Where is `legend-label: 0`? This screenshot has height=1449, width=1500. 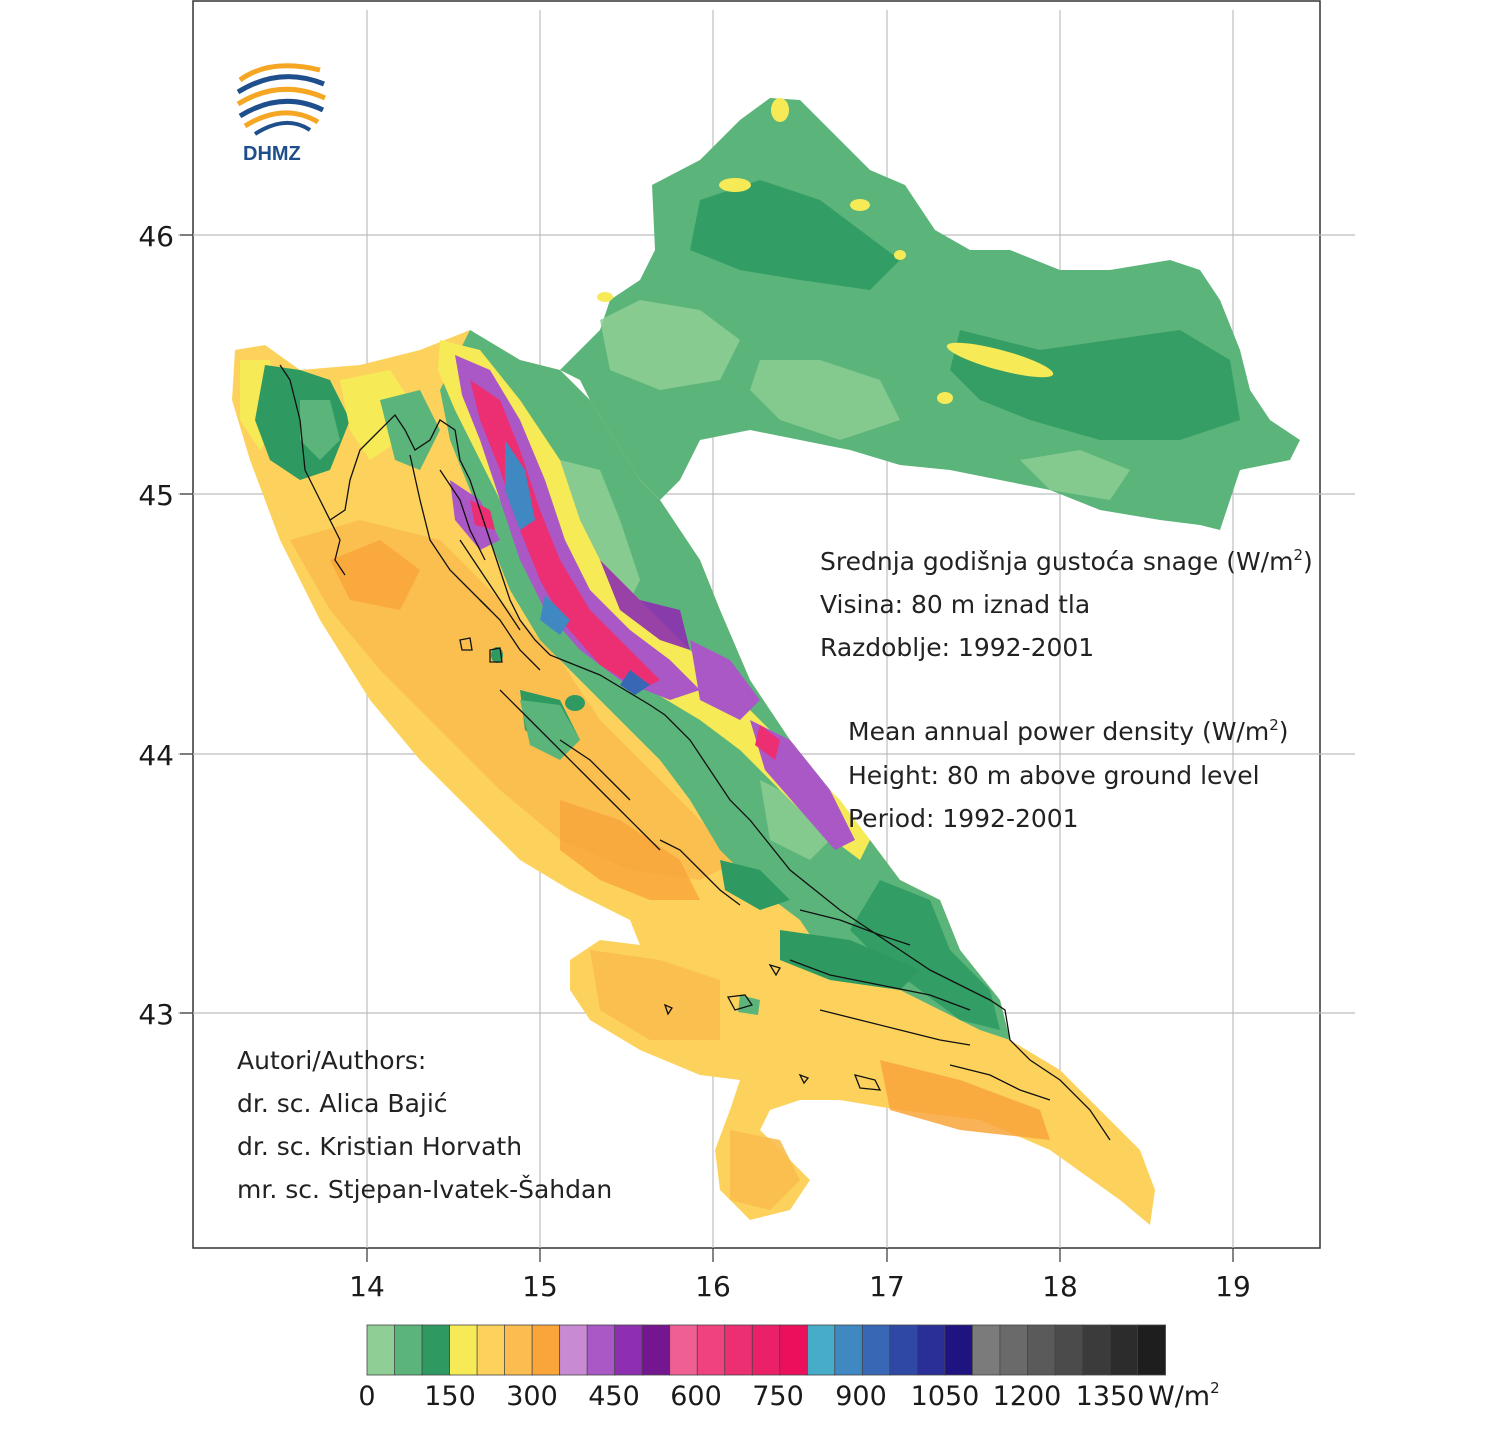 legend-label: 0 is located at coordinates (366, 1396).